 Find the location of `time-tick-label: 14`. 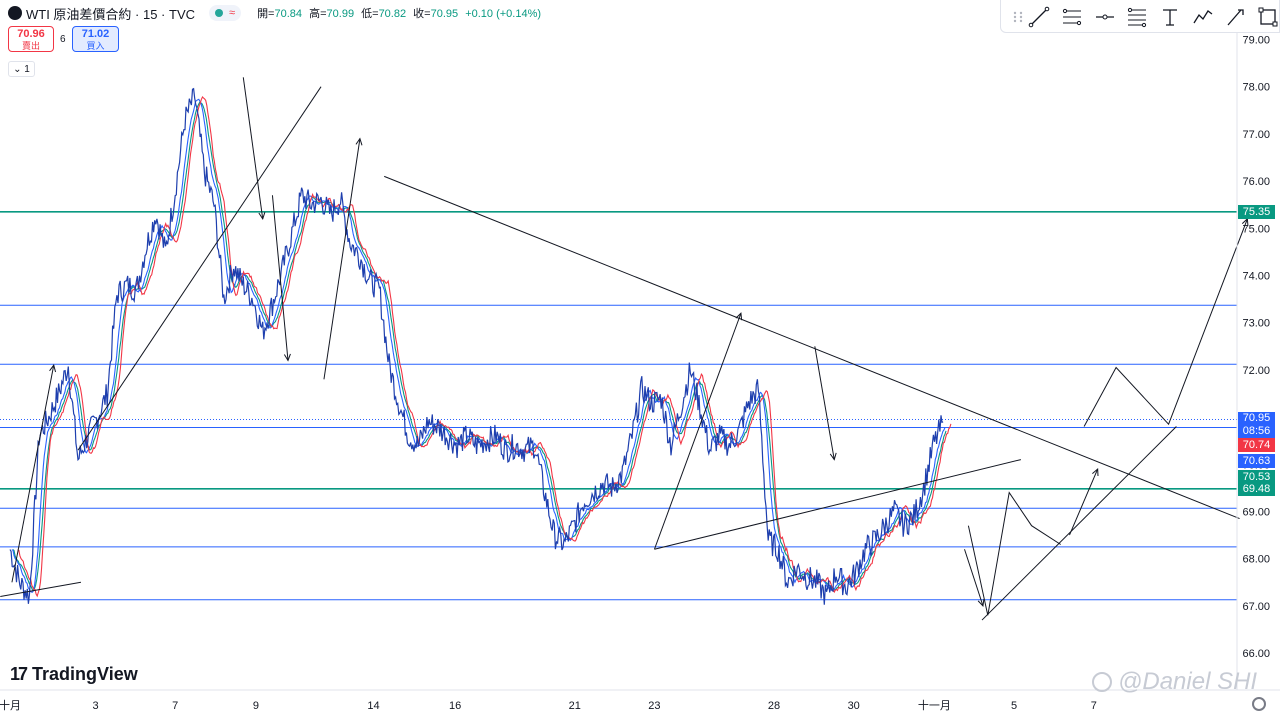

time-tick-label: 14 is located at coordinates (373, 706).